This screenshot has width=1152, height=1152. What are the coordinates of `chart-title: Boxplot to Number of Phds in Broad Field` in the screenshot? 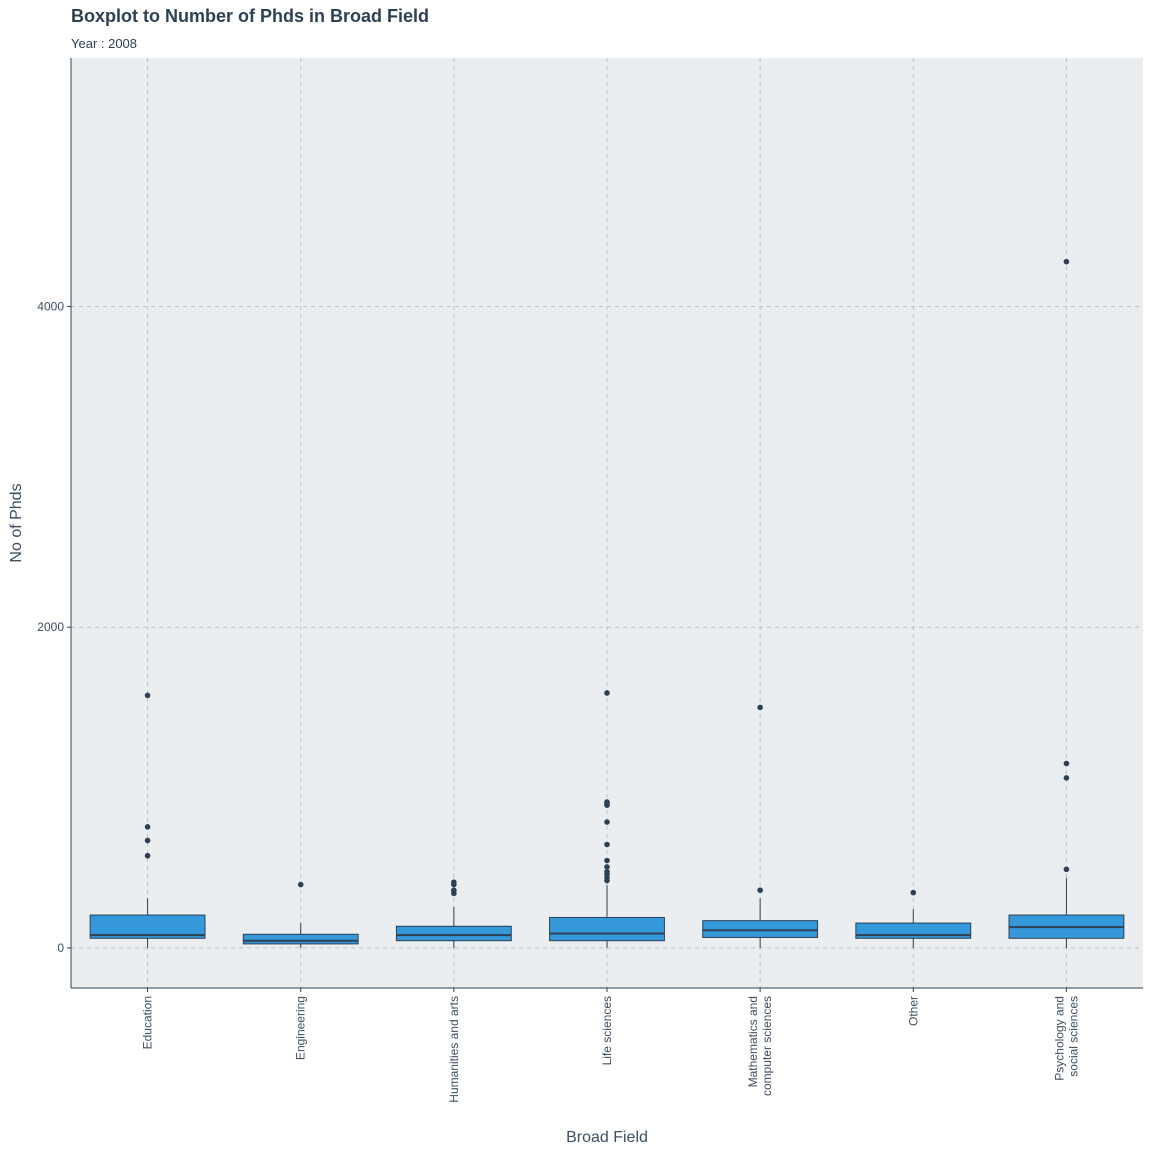 It's located at (250, 16).